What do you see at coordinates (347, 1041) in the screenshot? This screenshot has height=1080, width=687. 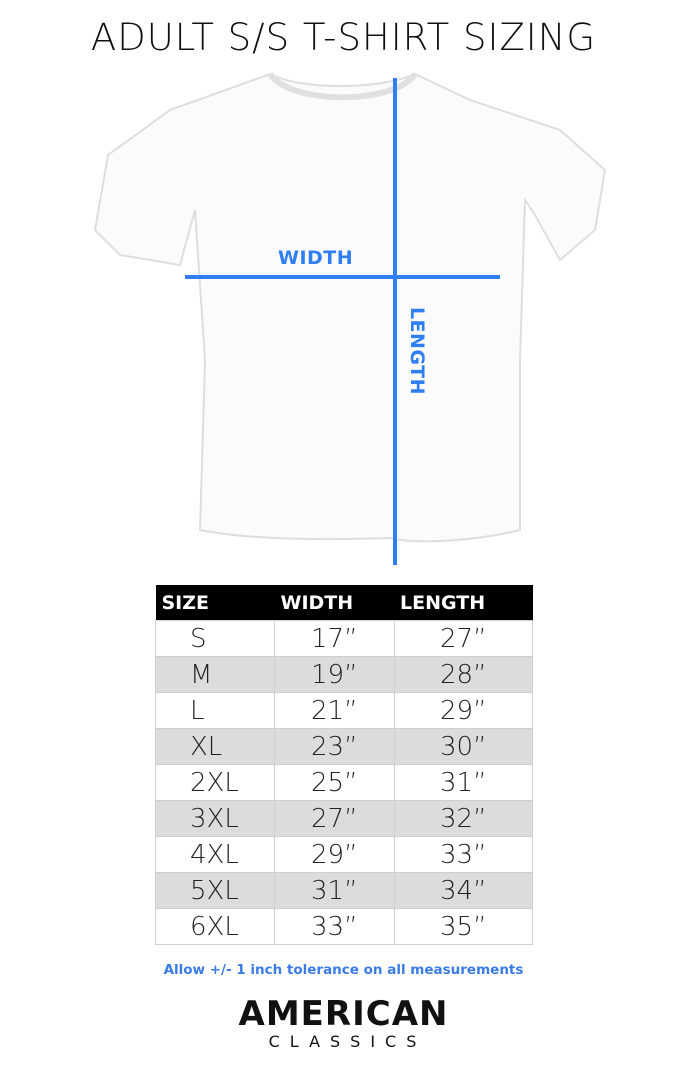 I see `logo-classics: CLASSICS` at bounding box center [347, 1041].